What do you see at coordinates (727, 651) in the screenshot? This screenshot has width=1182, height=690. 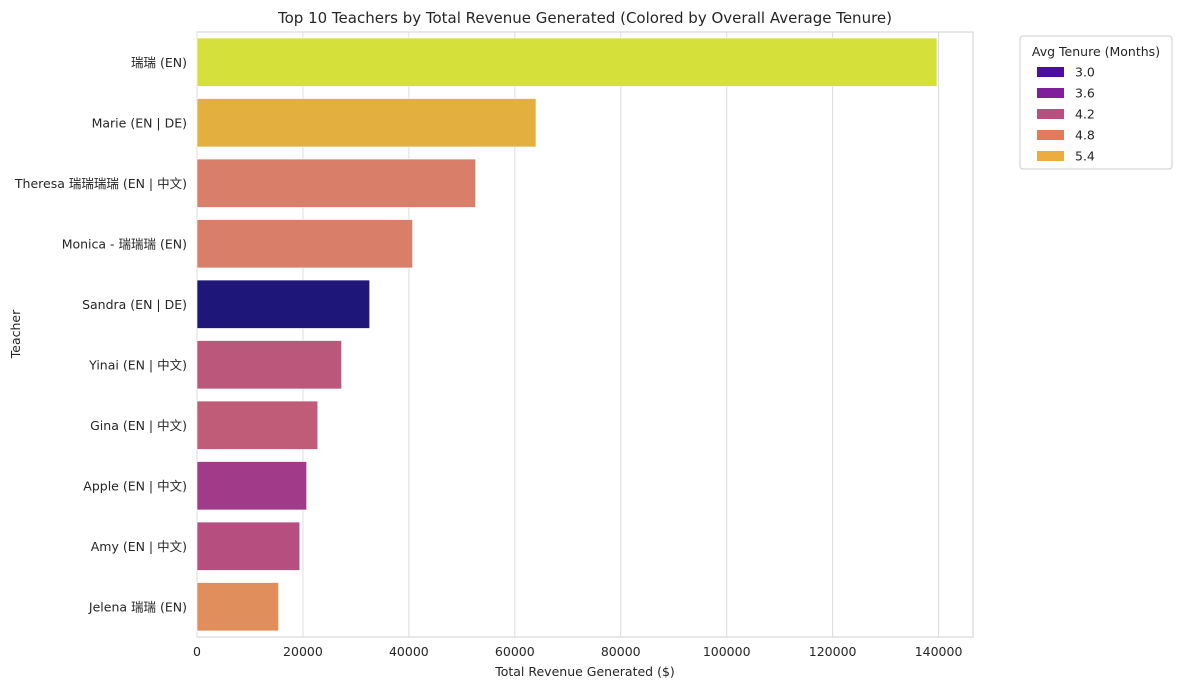 I see `x-tick-label: 100000` at bounding box center [727, 651].